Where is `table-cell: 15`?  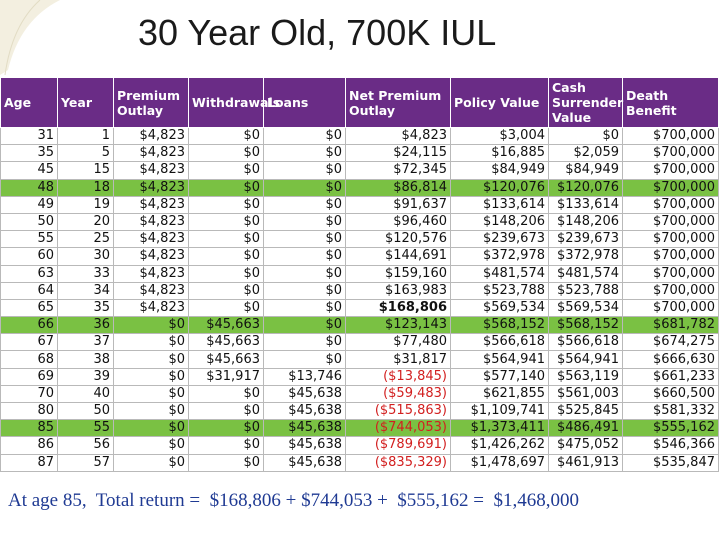 table-cell: 15 is located at coordinates (85, 170).